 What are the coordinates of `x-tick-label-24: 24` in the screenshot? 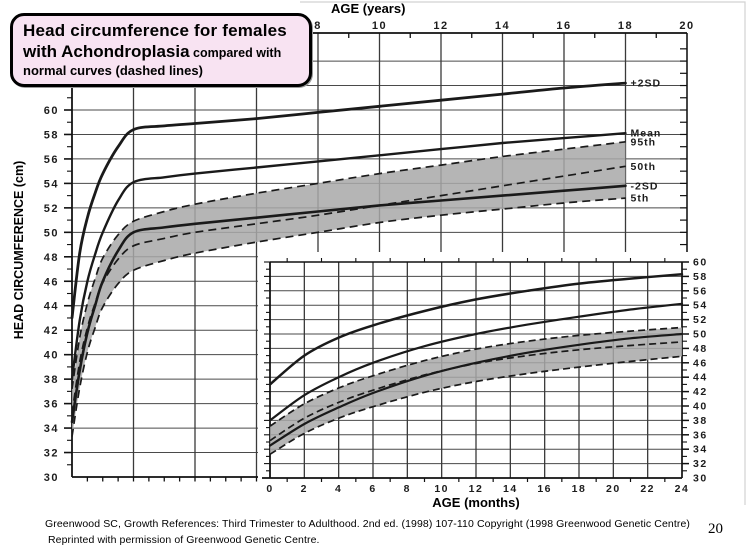 It's located at (682, 489).